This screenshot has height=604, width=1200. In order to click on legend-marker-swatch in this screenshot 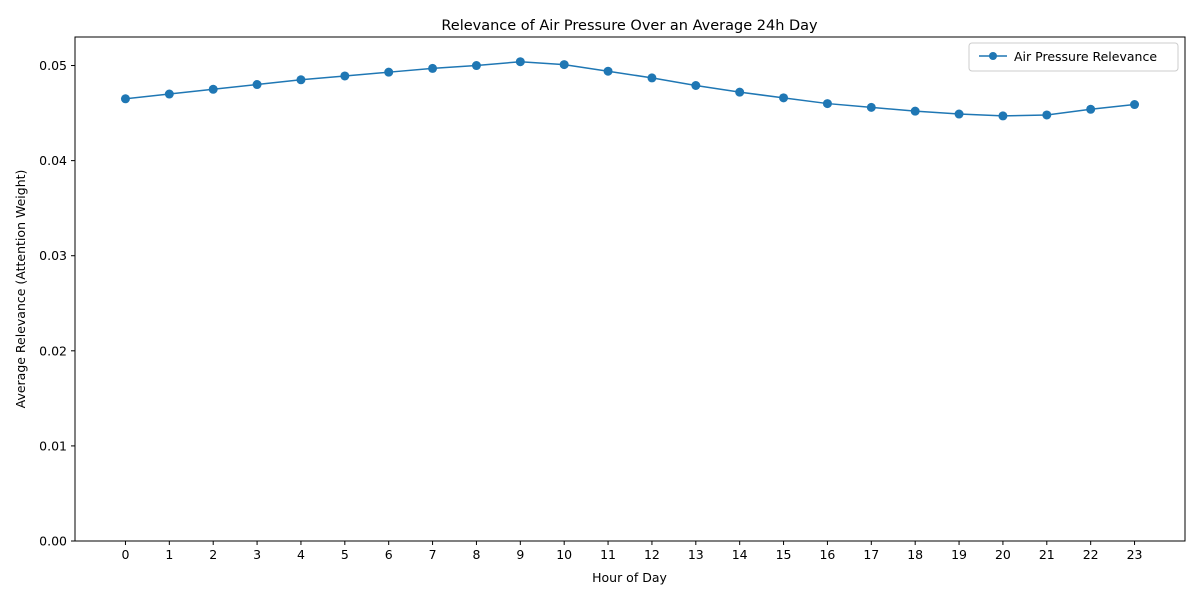, I will do `click(993, 56)`.